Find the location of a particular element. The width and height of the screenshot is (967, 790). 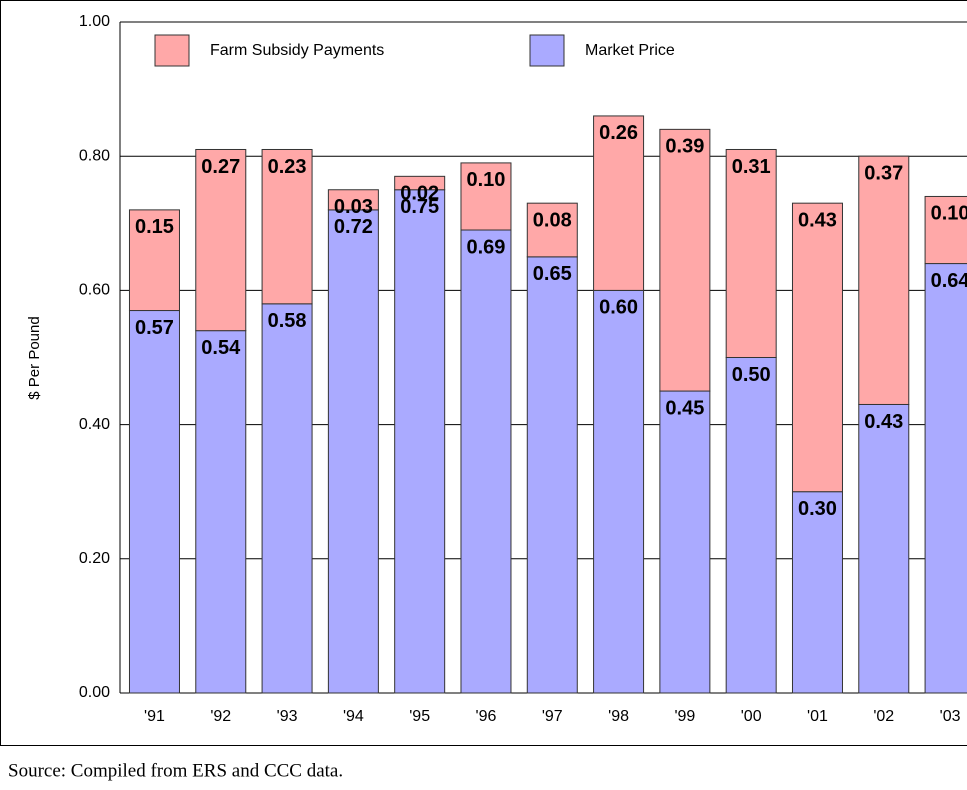

y-tick-label: 0.40 is located at coordinates (94, 424).